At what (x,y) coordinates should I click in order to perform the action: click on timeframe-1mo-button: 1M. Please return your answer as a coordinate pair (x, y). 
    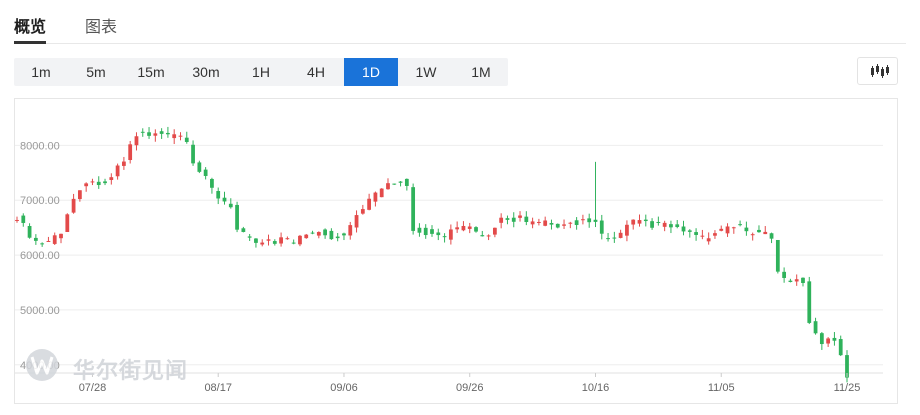
    Looking at the image, I should click on (481, 72).